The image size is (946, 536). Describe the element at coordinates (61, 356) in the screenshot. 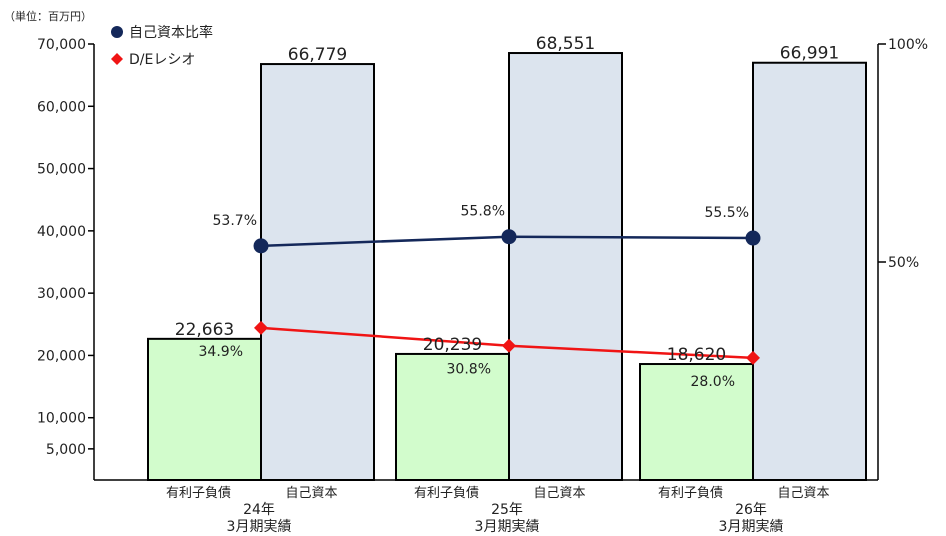

I see `y-left-tick-label: 20,000` at that location.